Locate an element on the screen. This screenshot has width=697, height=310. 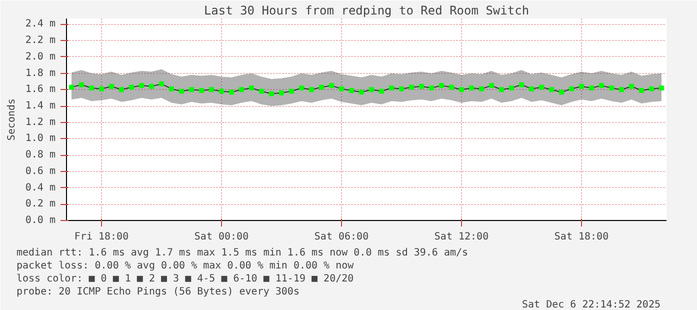
y-tick-label: 0.4 m is located at coordinates (40, 188).